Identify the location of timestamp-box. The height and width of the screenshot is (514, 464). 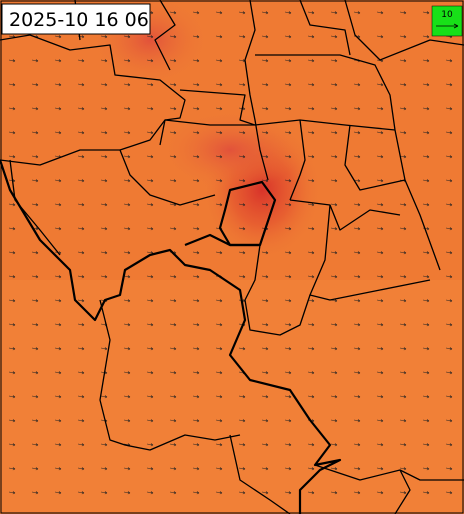
(76, 19).